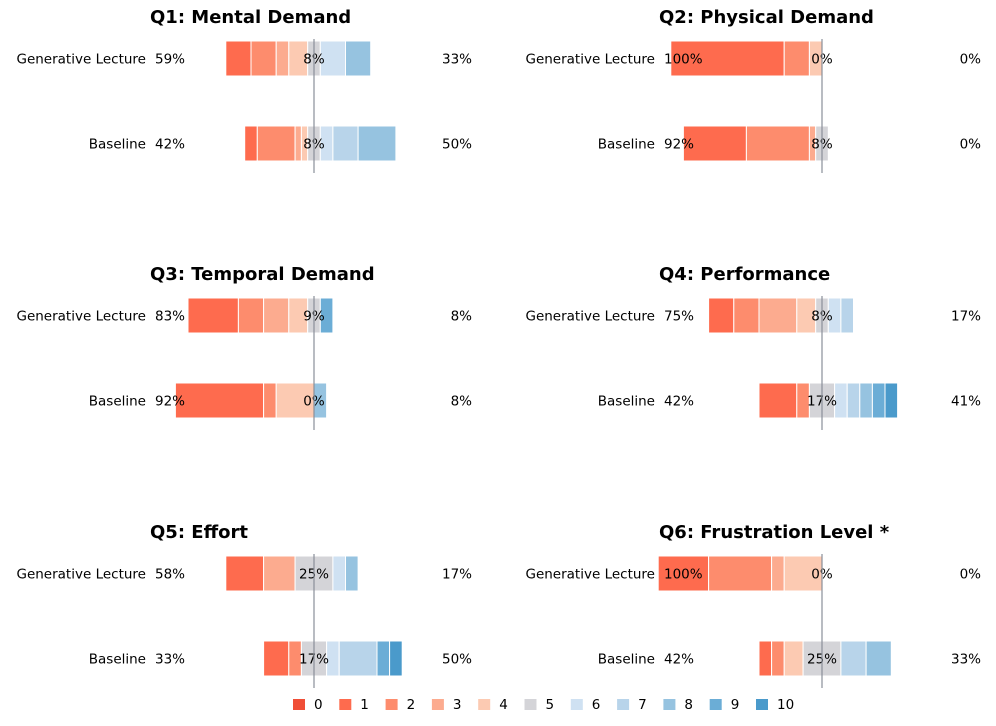 This screenshot has width=996, height=726. Describe the element at coordinates (262, 274) in the screenshot. I see `panel-title: Q3: Temporal Demand` at that location.